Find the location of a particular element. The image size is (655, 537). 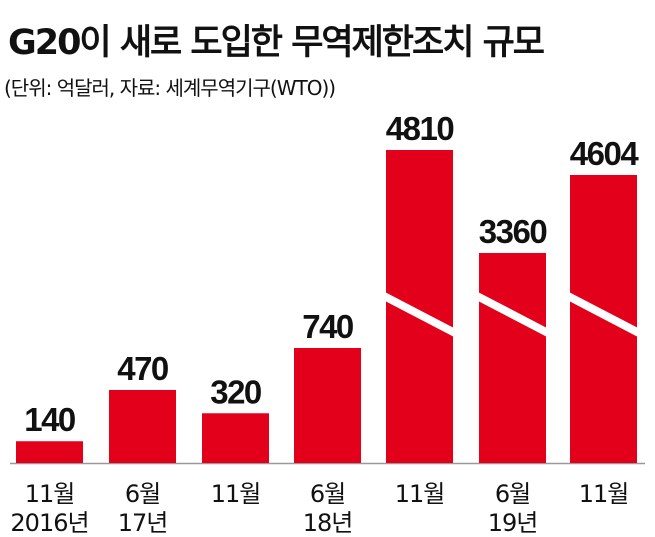

bar-value-label: 740 is located at coordinates (327, 326).